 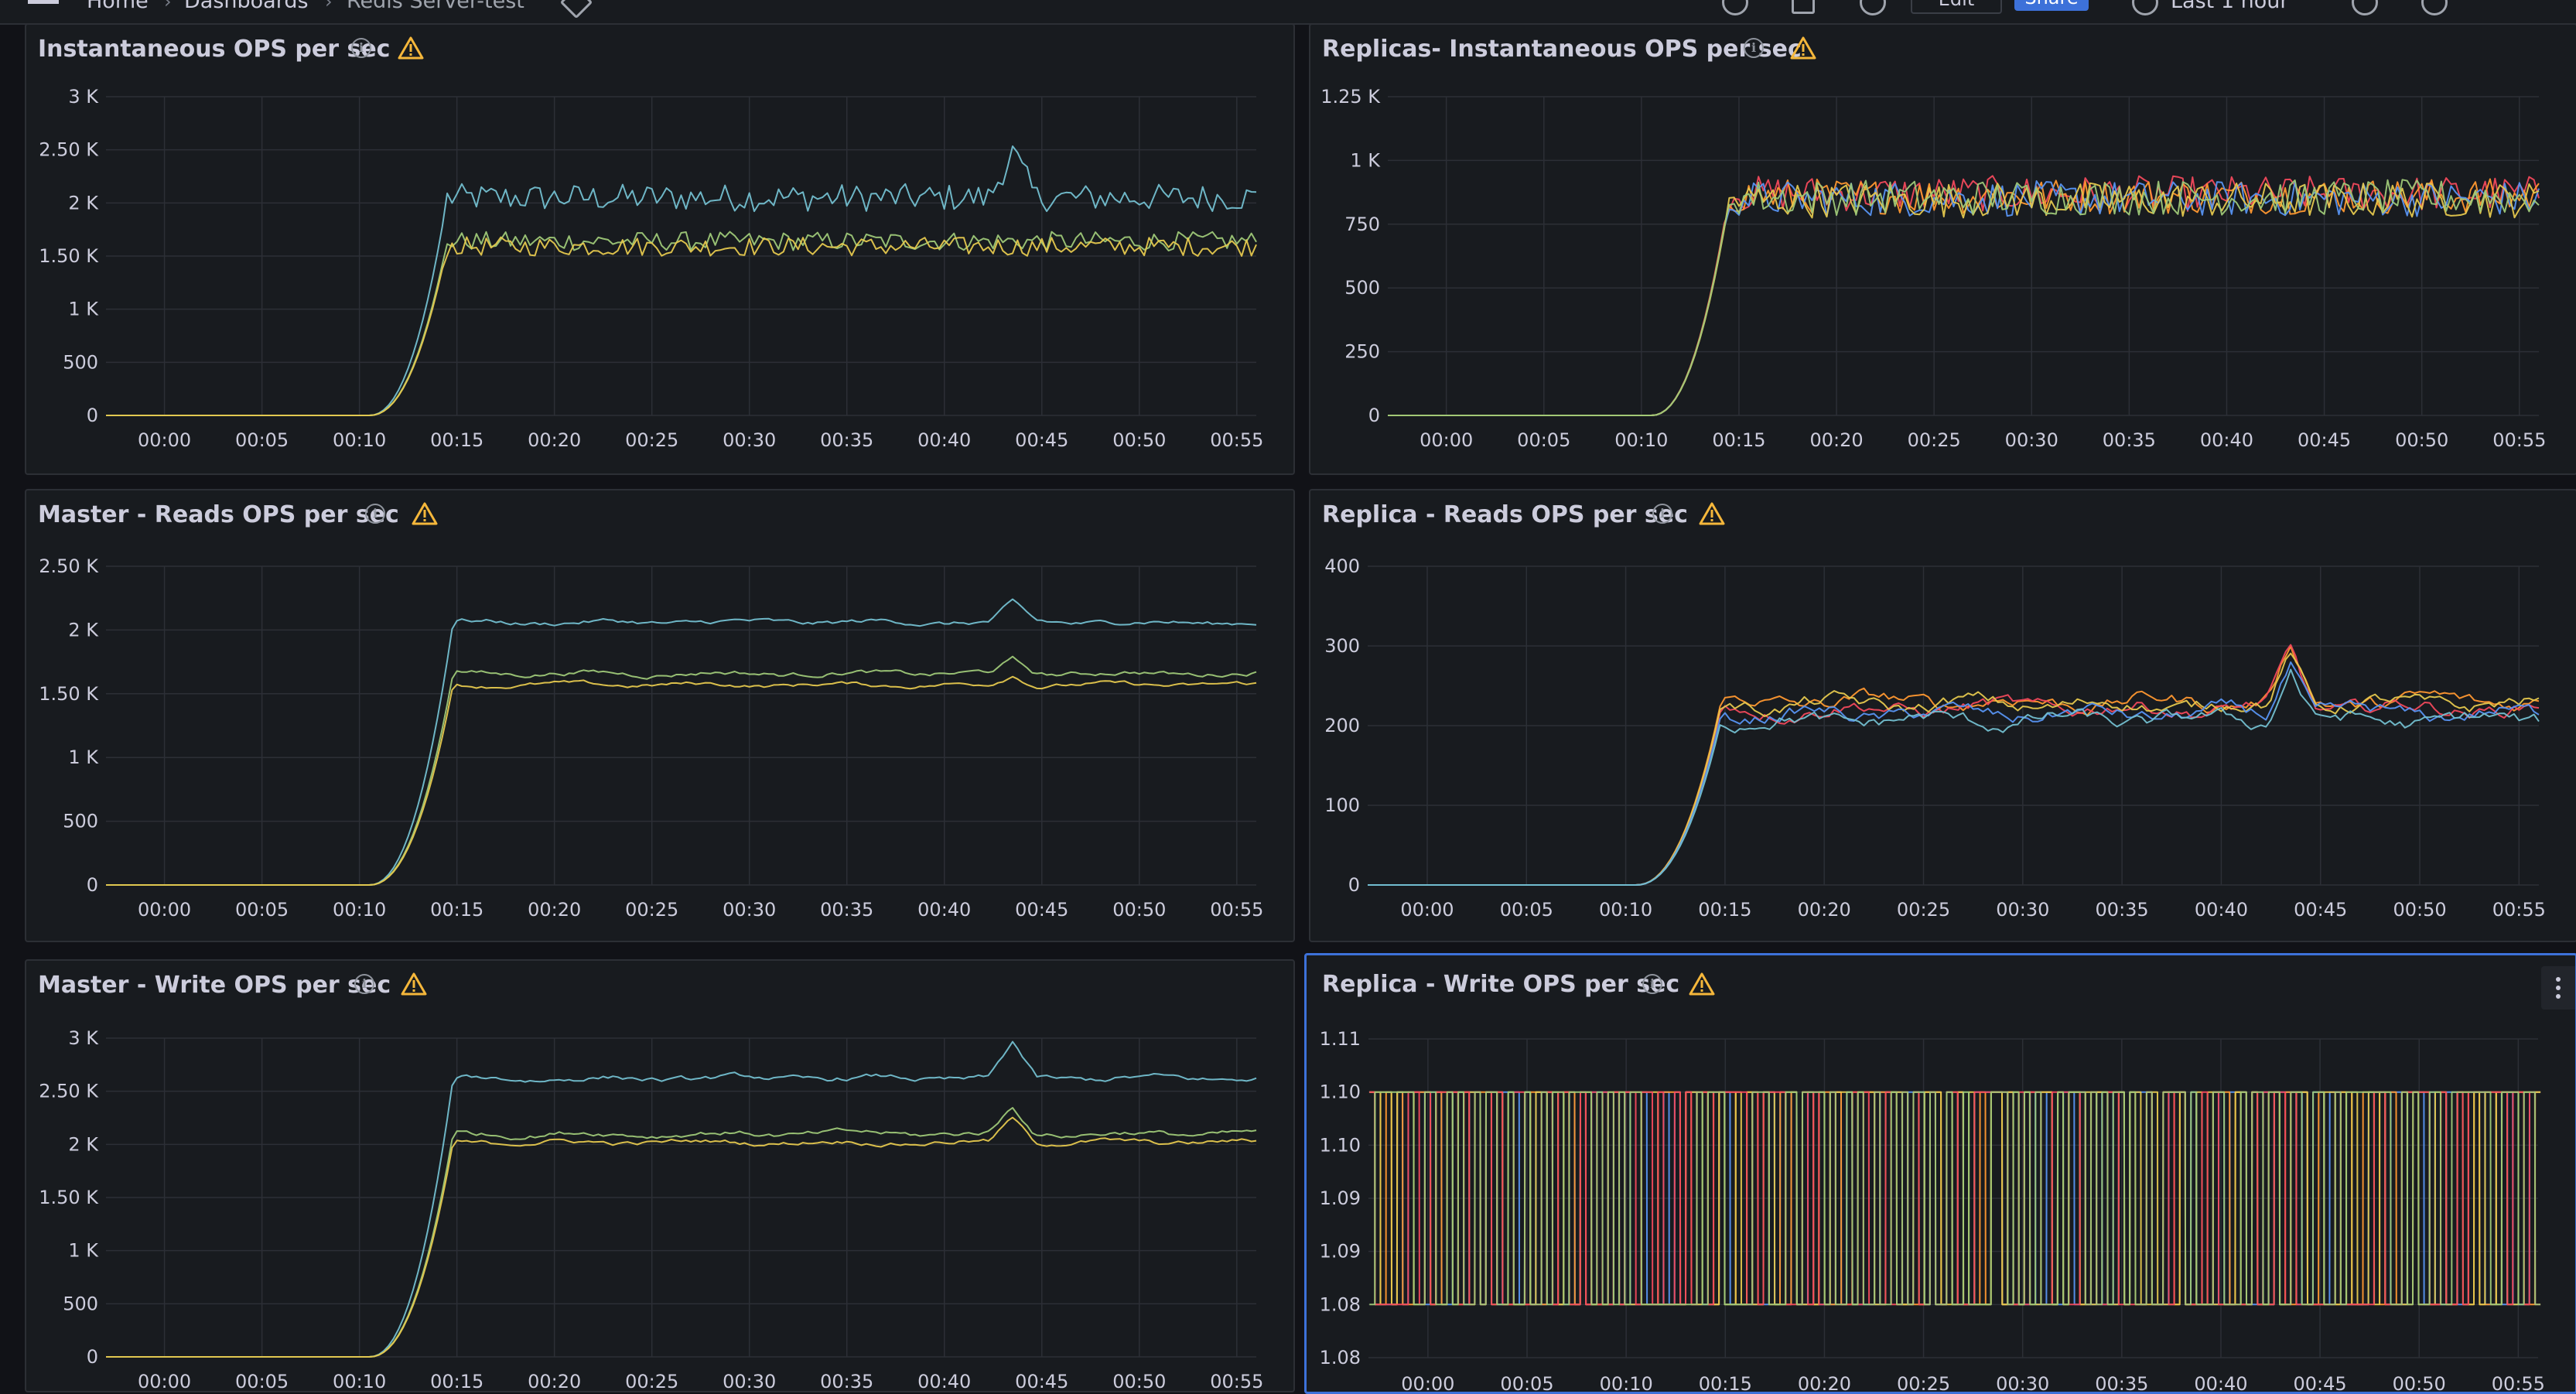 What do you see at coordinates (2230, 6) in the screenshot?
I see `time-range-picker: Last 1 hour` at bounding box center [2230, 6].